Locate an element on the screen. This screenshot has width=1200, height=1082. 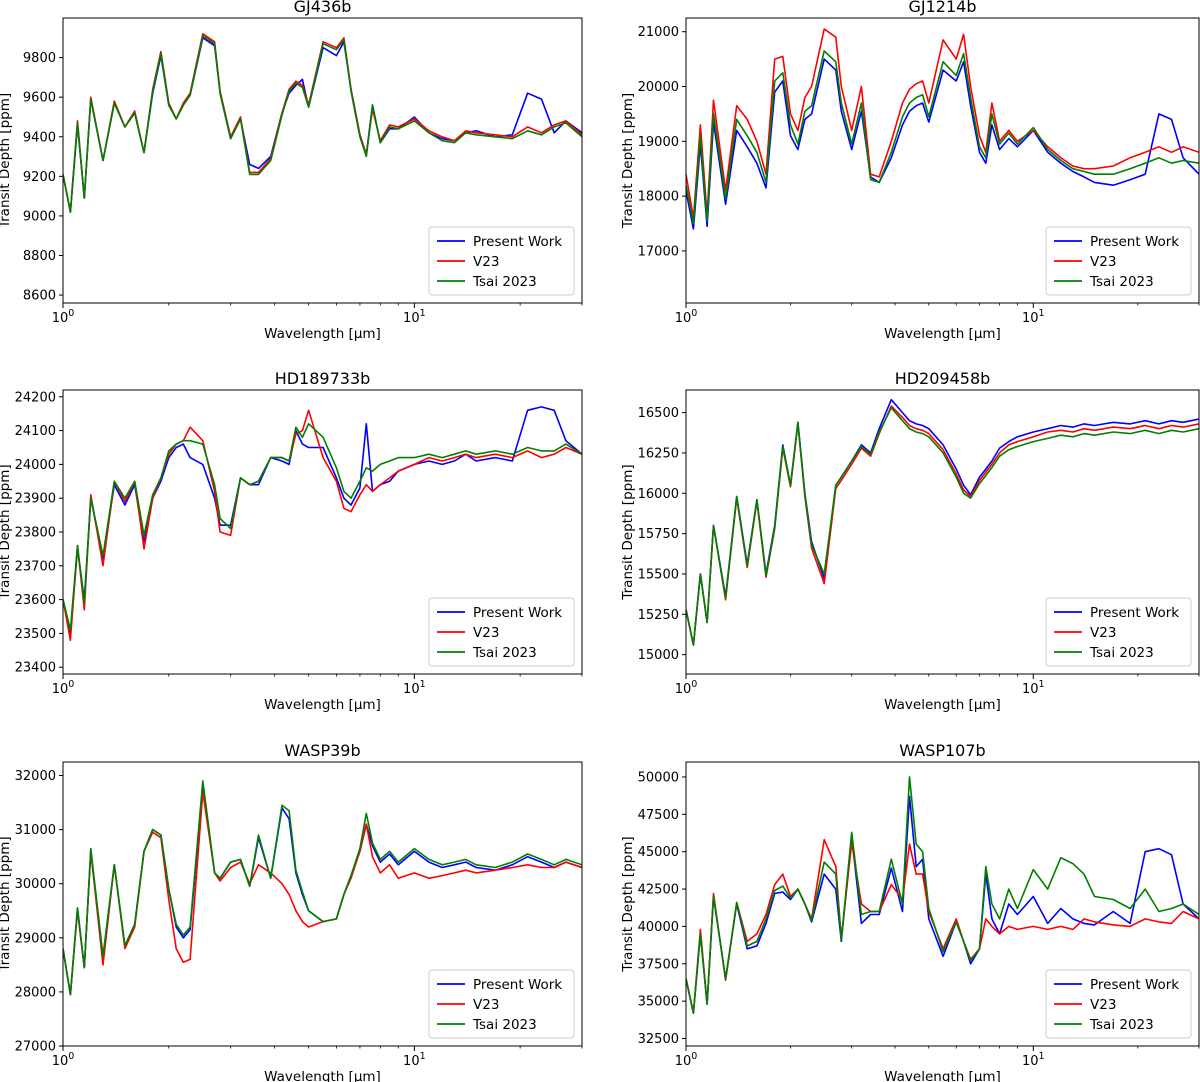
y-tick-label: 8800 is located at coordinates (39, 256).